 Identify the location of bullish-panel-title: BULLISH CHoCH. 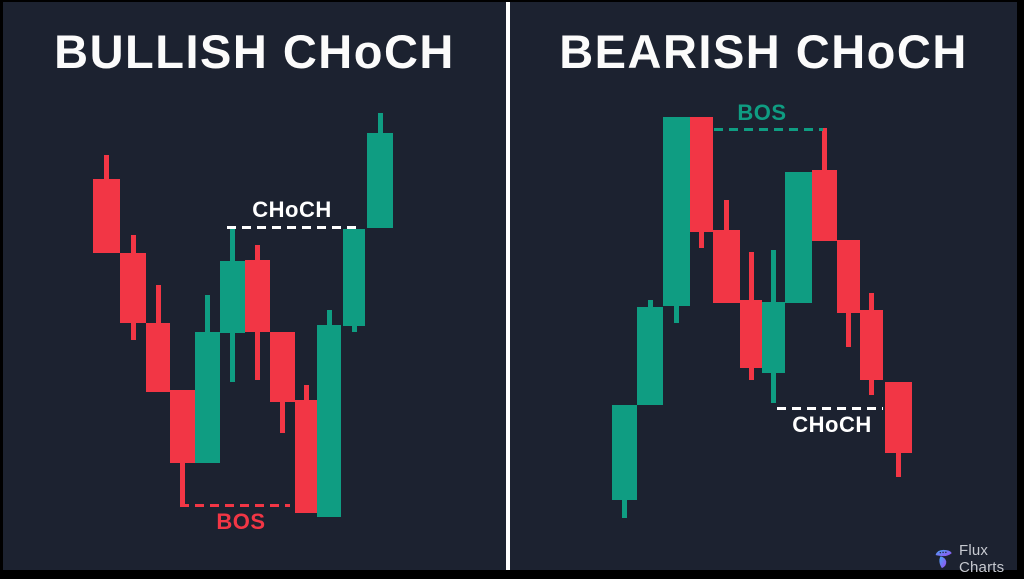
(254, 51).